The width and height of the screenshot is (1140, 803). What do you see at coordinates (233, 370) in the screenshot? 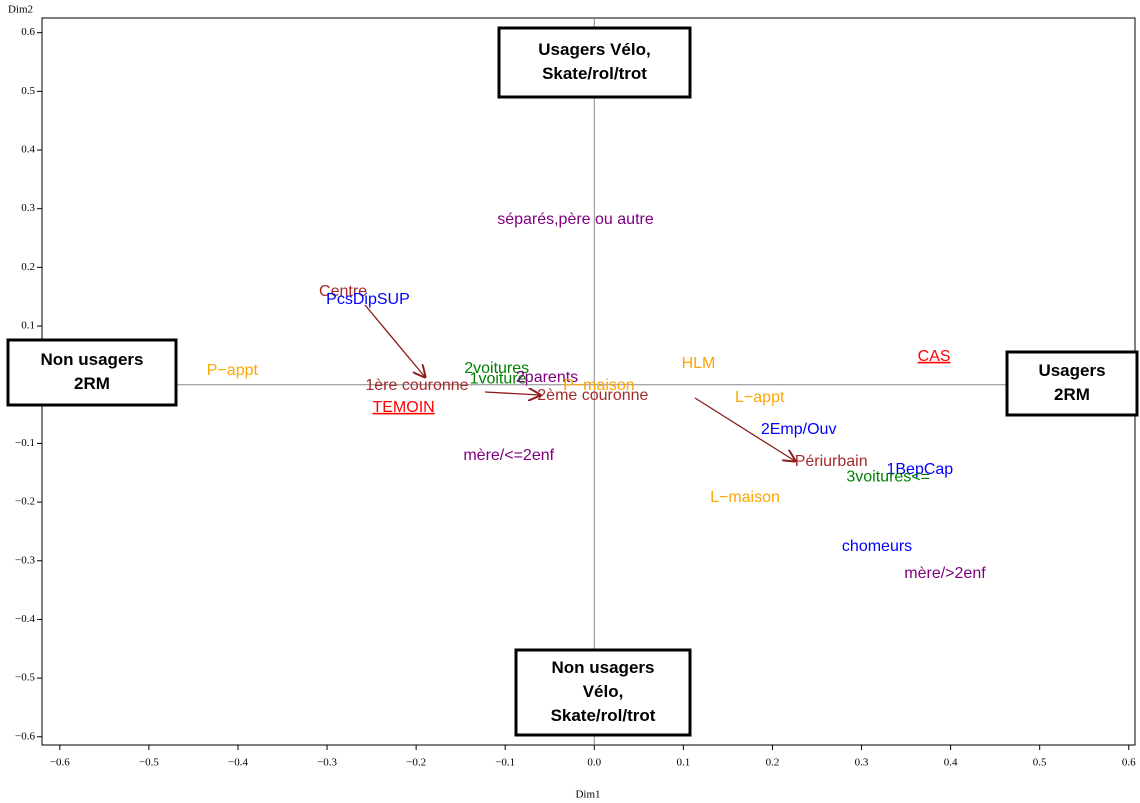
I see `point-label: P−appt` at bounding box center [233, 370].